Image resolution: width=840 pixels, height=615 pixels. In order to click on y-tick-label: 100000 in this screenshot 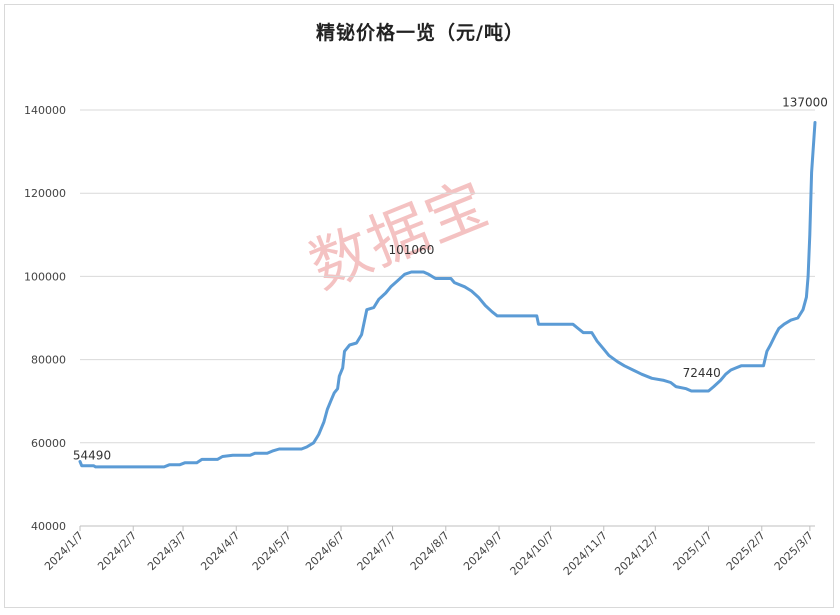, I will do `click(45, 276)`.